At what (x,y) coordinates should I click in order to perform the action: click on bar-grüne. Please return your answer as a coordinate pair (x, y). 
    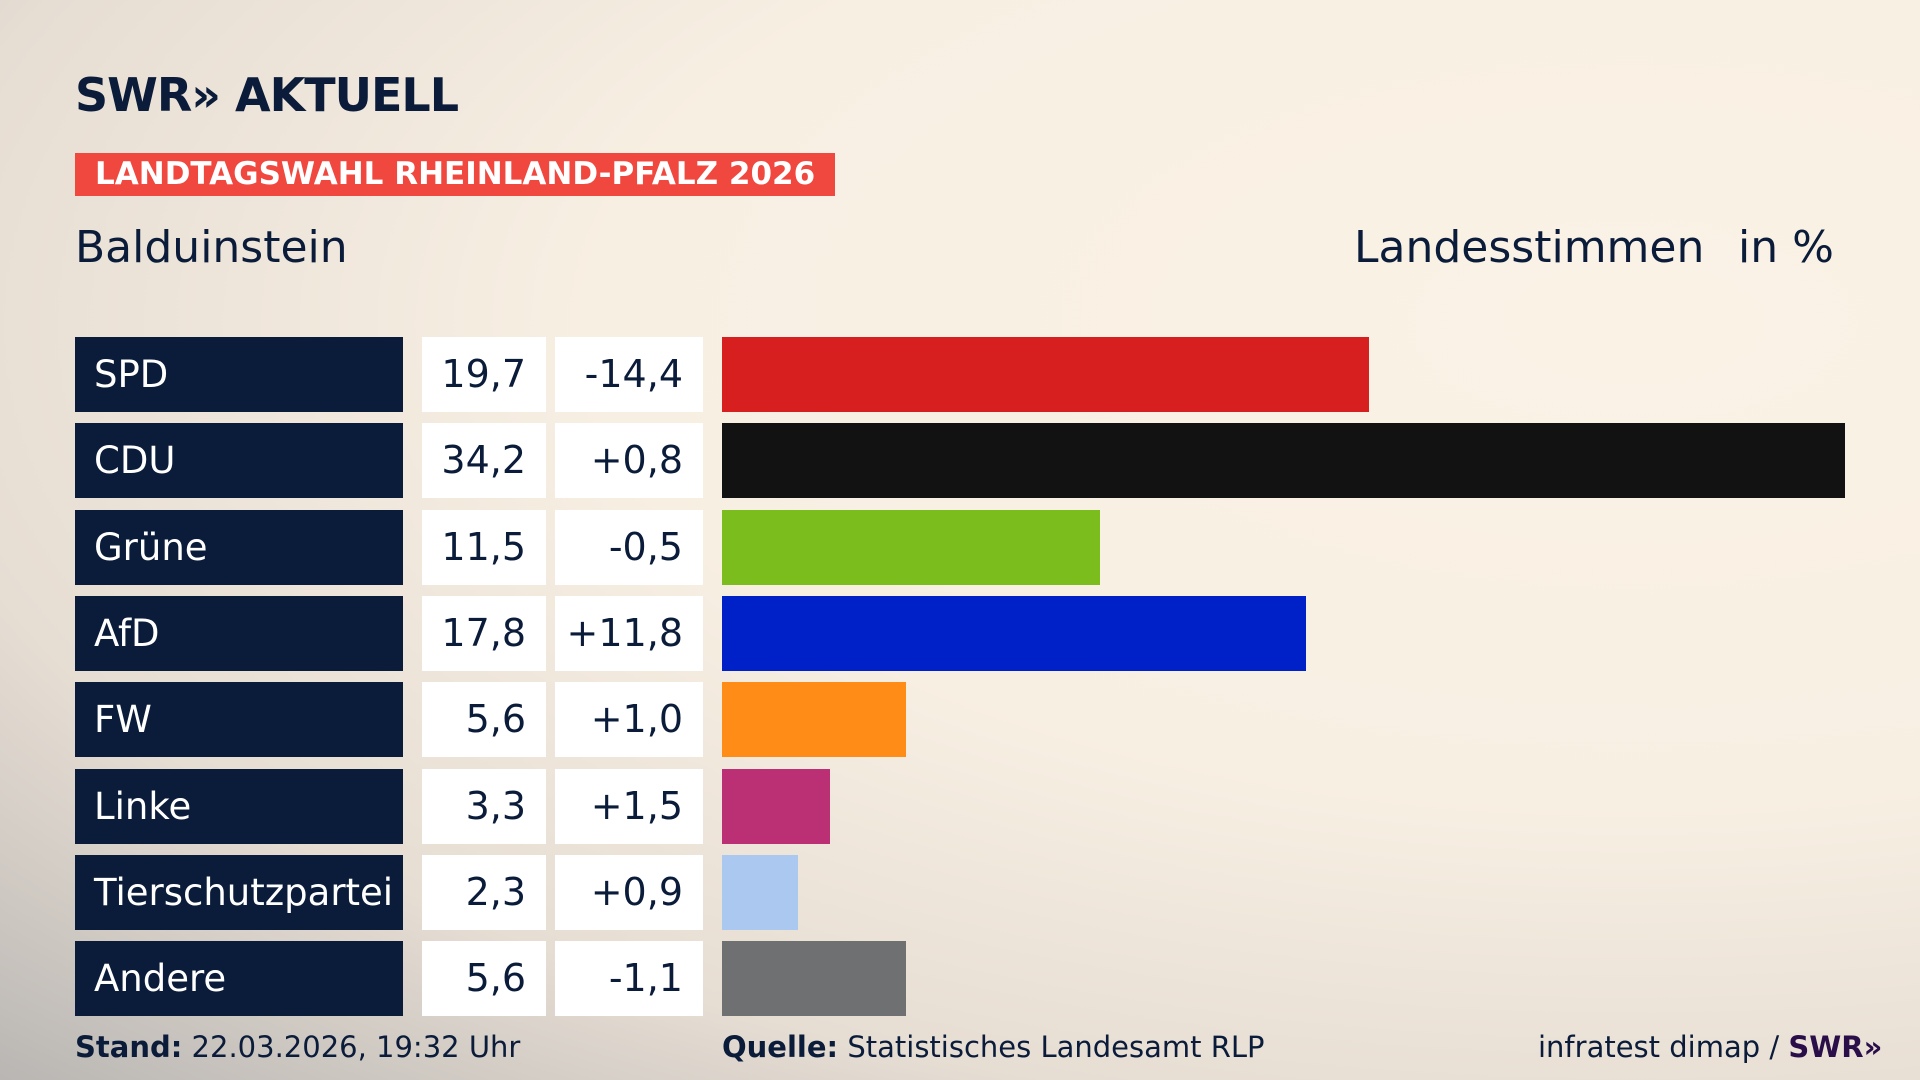
    Looking at the image, I should click on (911, 547).